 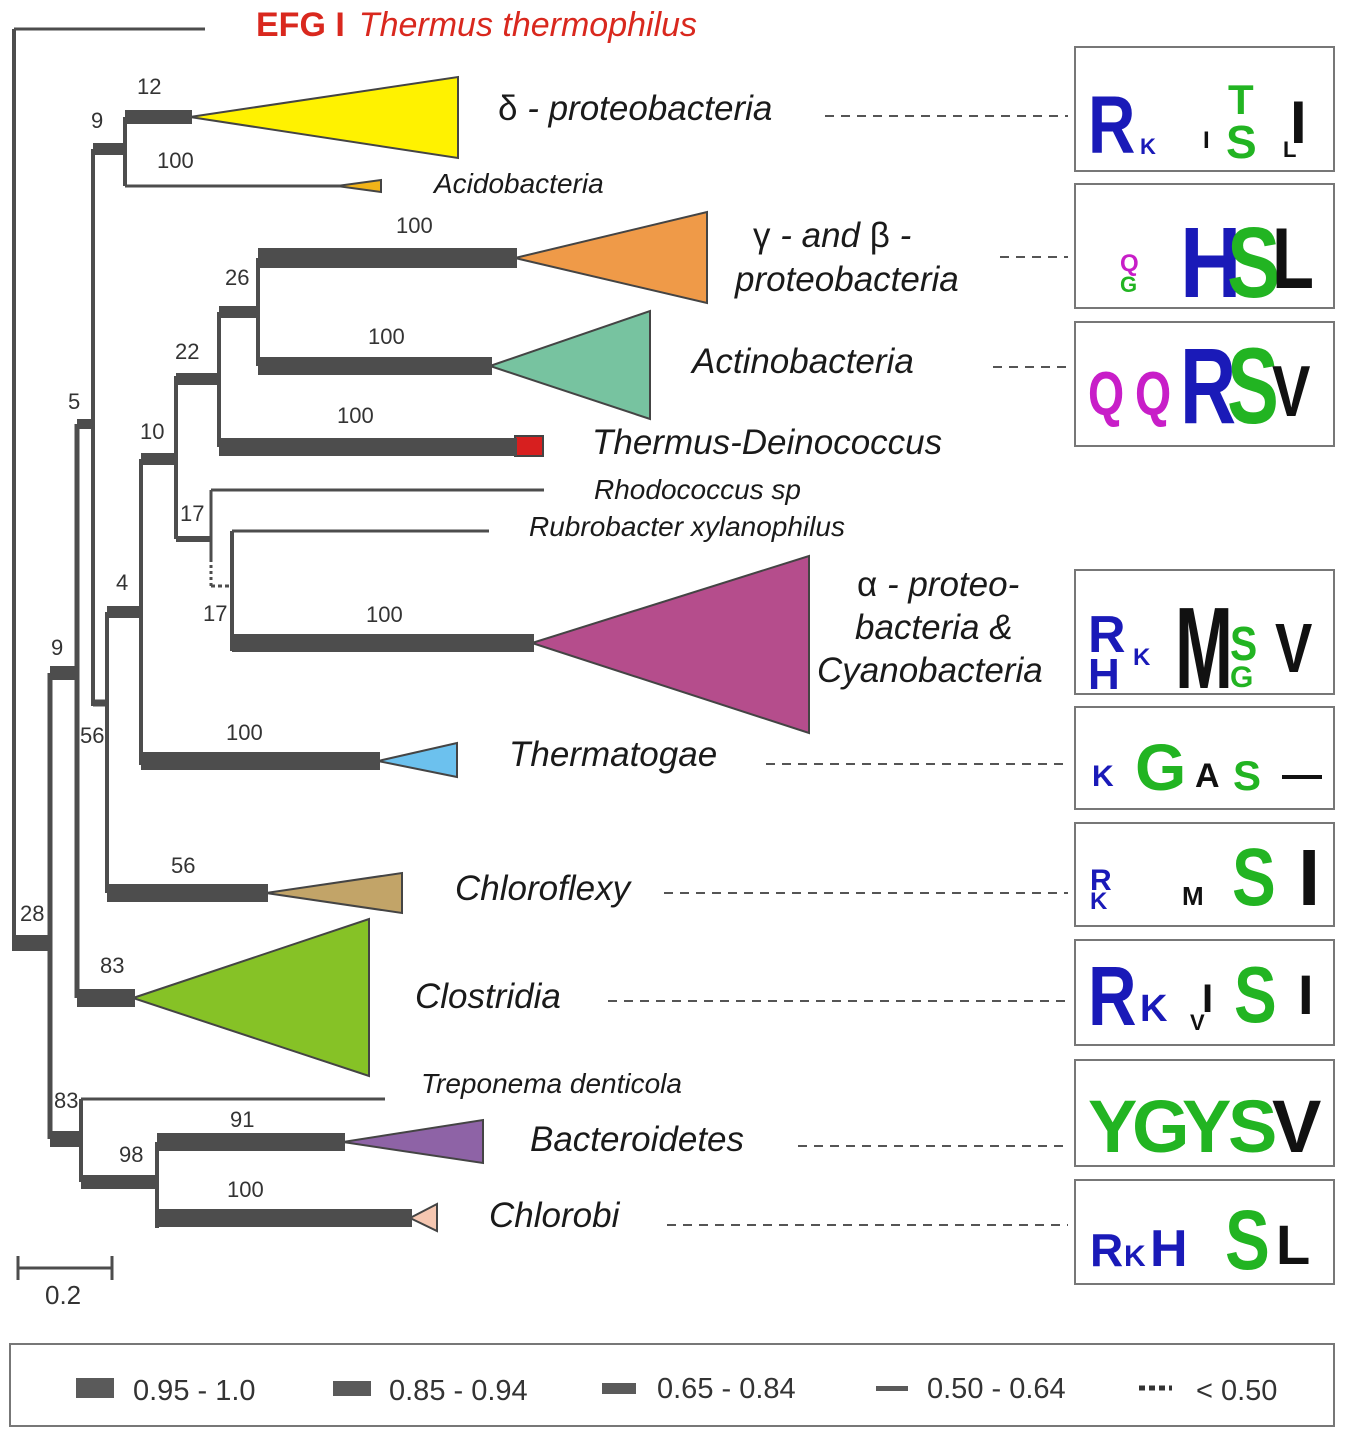 I want to click on legend-label: 0.50 - 0.64, so click(x=996, y=1389).